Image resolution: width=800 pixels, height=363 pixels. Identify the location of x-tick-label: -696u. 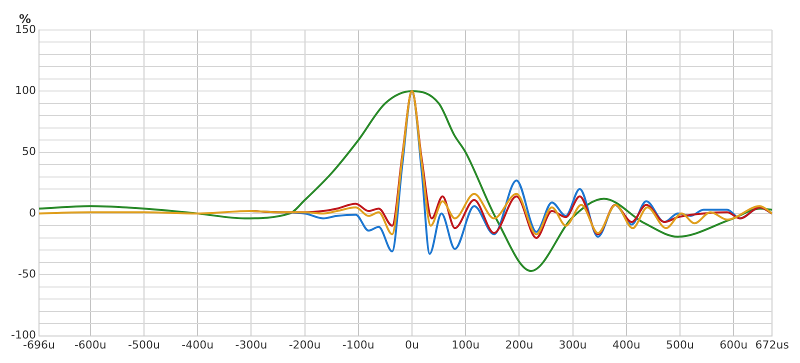
(38, 345).